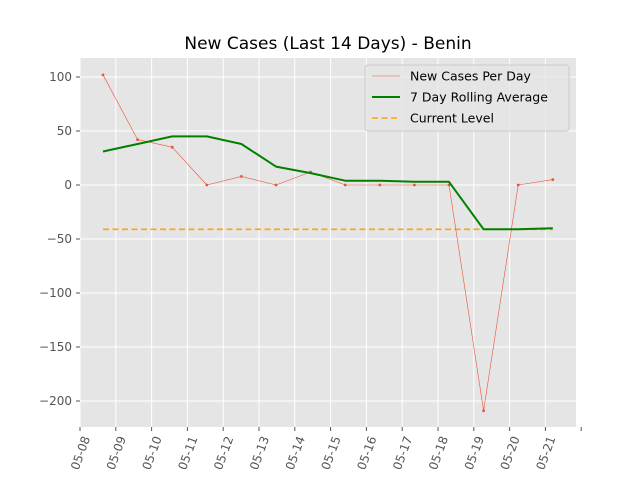  I want to click on x-tick-label: 05-09, so click(116, 453).